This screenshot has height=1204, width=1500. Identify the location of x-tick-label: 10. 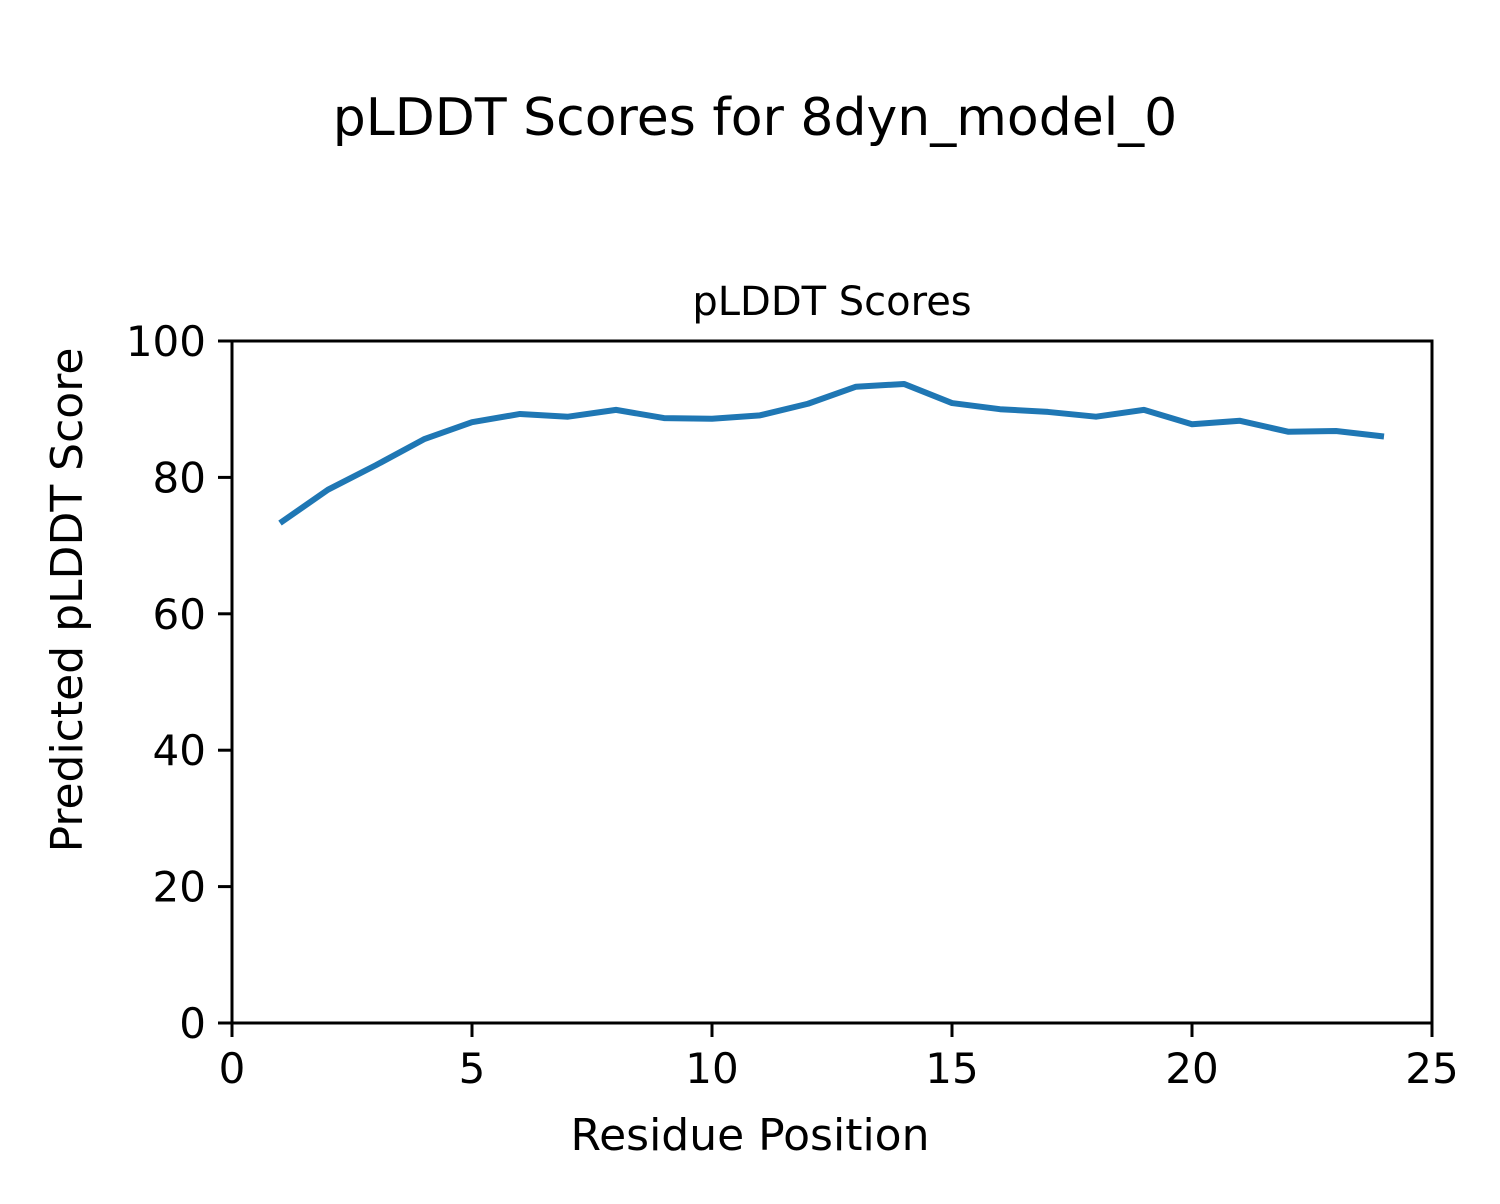
(711, 1068).